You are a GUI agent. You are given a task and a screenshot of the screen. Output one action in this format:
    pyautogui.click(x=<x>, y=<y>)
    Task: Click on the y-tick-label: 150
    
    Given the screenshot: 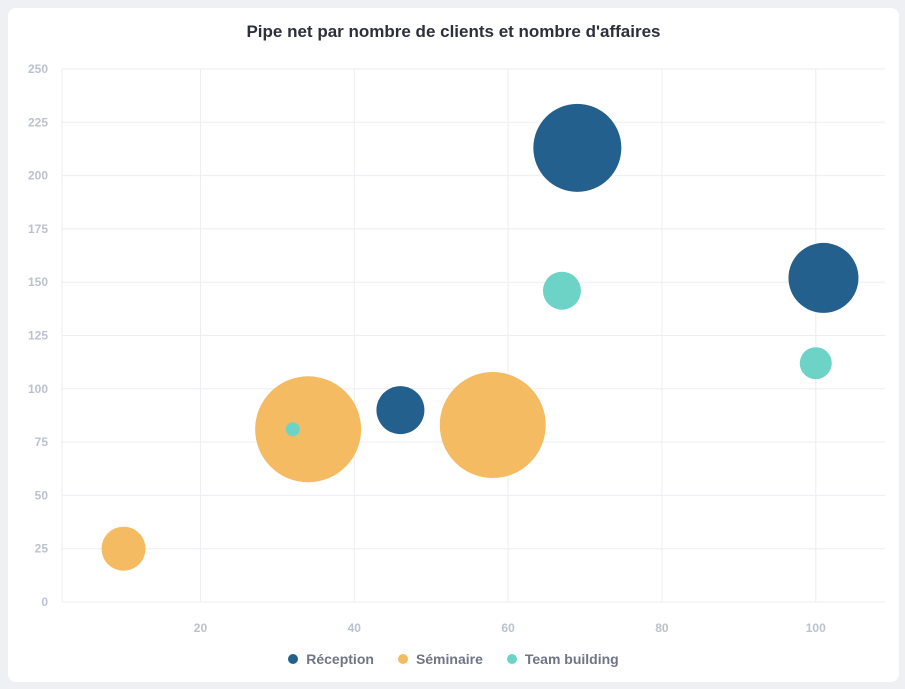 What is the action you would take?
    pyautogui.click(x=38, y=282)
    